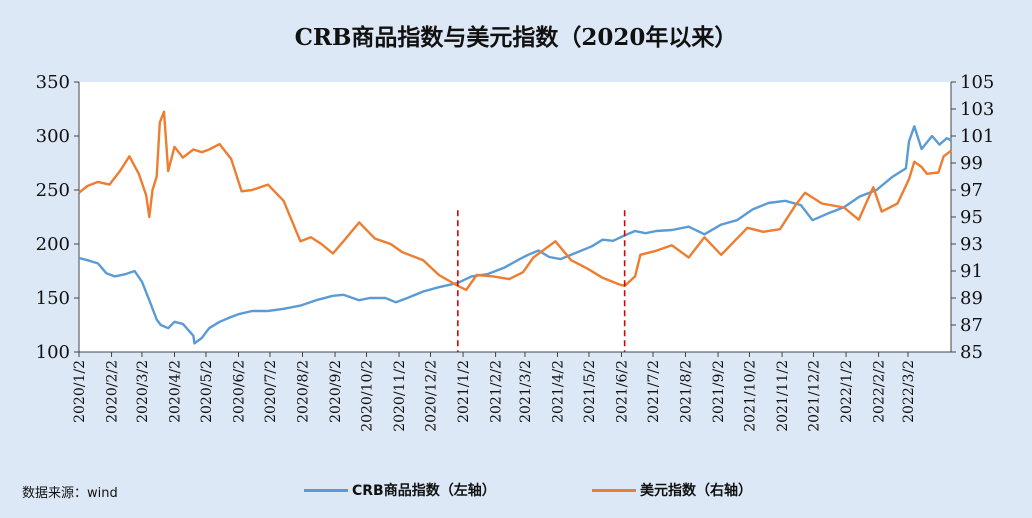 The width and height of the screenshot is (1032, 518). What do you see at coordinates (971, 352) in the screenshot?
I see `right-tick-label: 85` at bounding box center [971, 352].